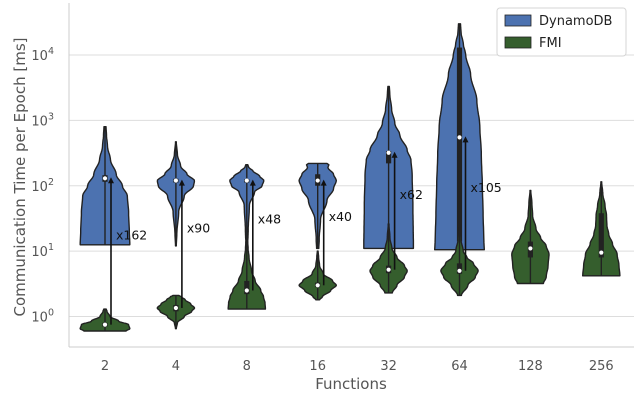 This screenshot has width=639, height=396. I want to click on x-tick-label: 128, so click(530, 366).